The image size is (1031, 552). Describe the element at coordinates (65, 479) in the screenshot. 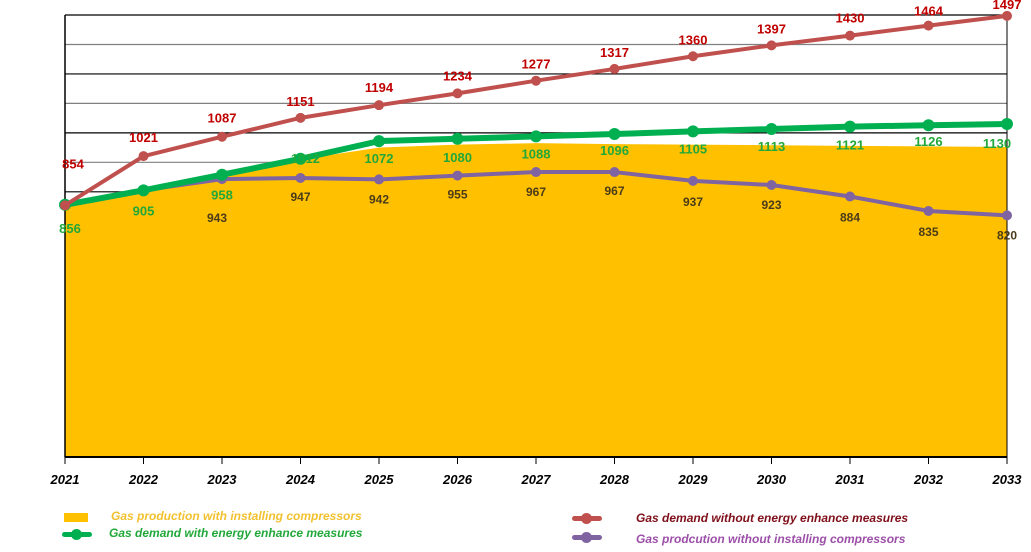

I see `x-tick-label: 2021` at that location.